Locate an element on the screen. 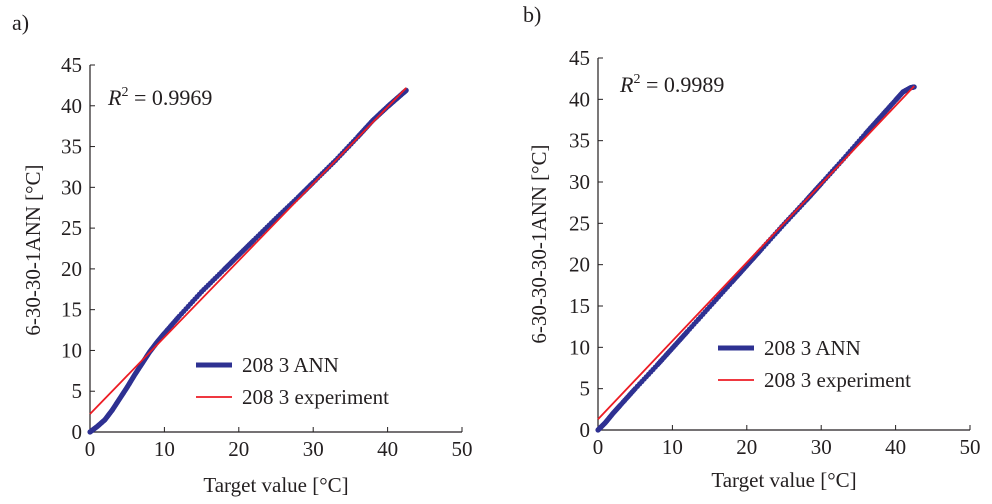 Image resolution: width=992 pixels, height=504 pixels. panel-label: a) is located at coordinates (20, 22).